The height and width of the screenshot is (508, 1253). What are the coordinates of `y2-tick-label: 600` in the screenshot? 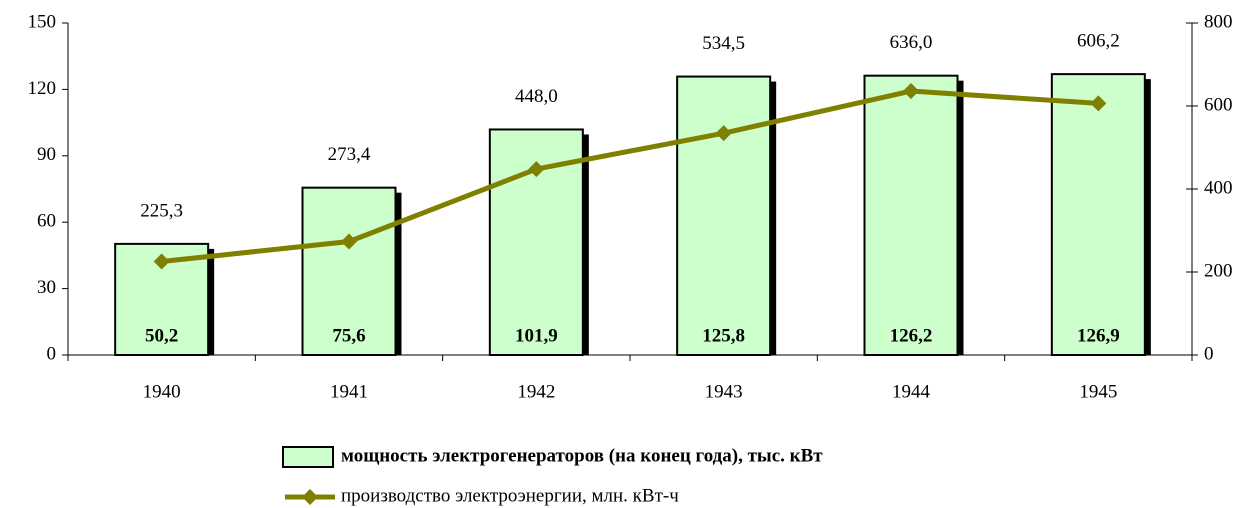 It's located at (1218, 104).